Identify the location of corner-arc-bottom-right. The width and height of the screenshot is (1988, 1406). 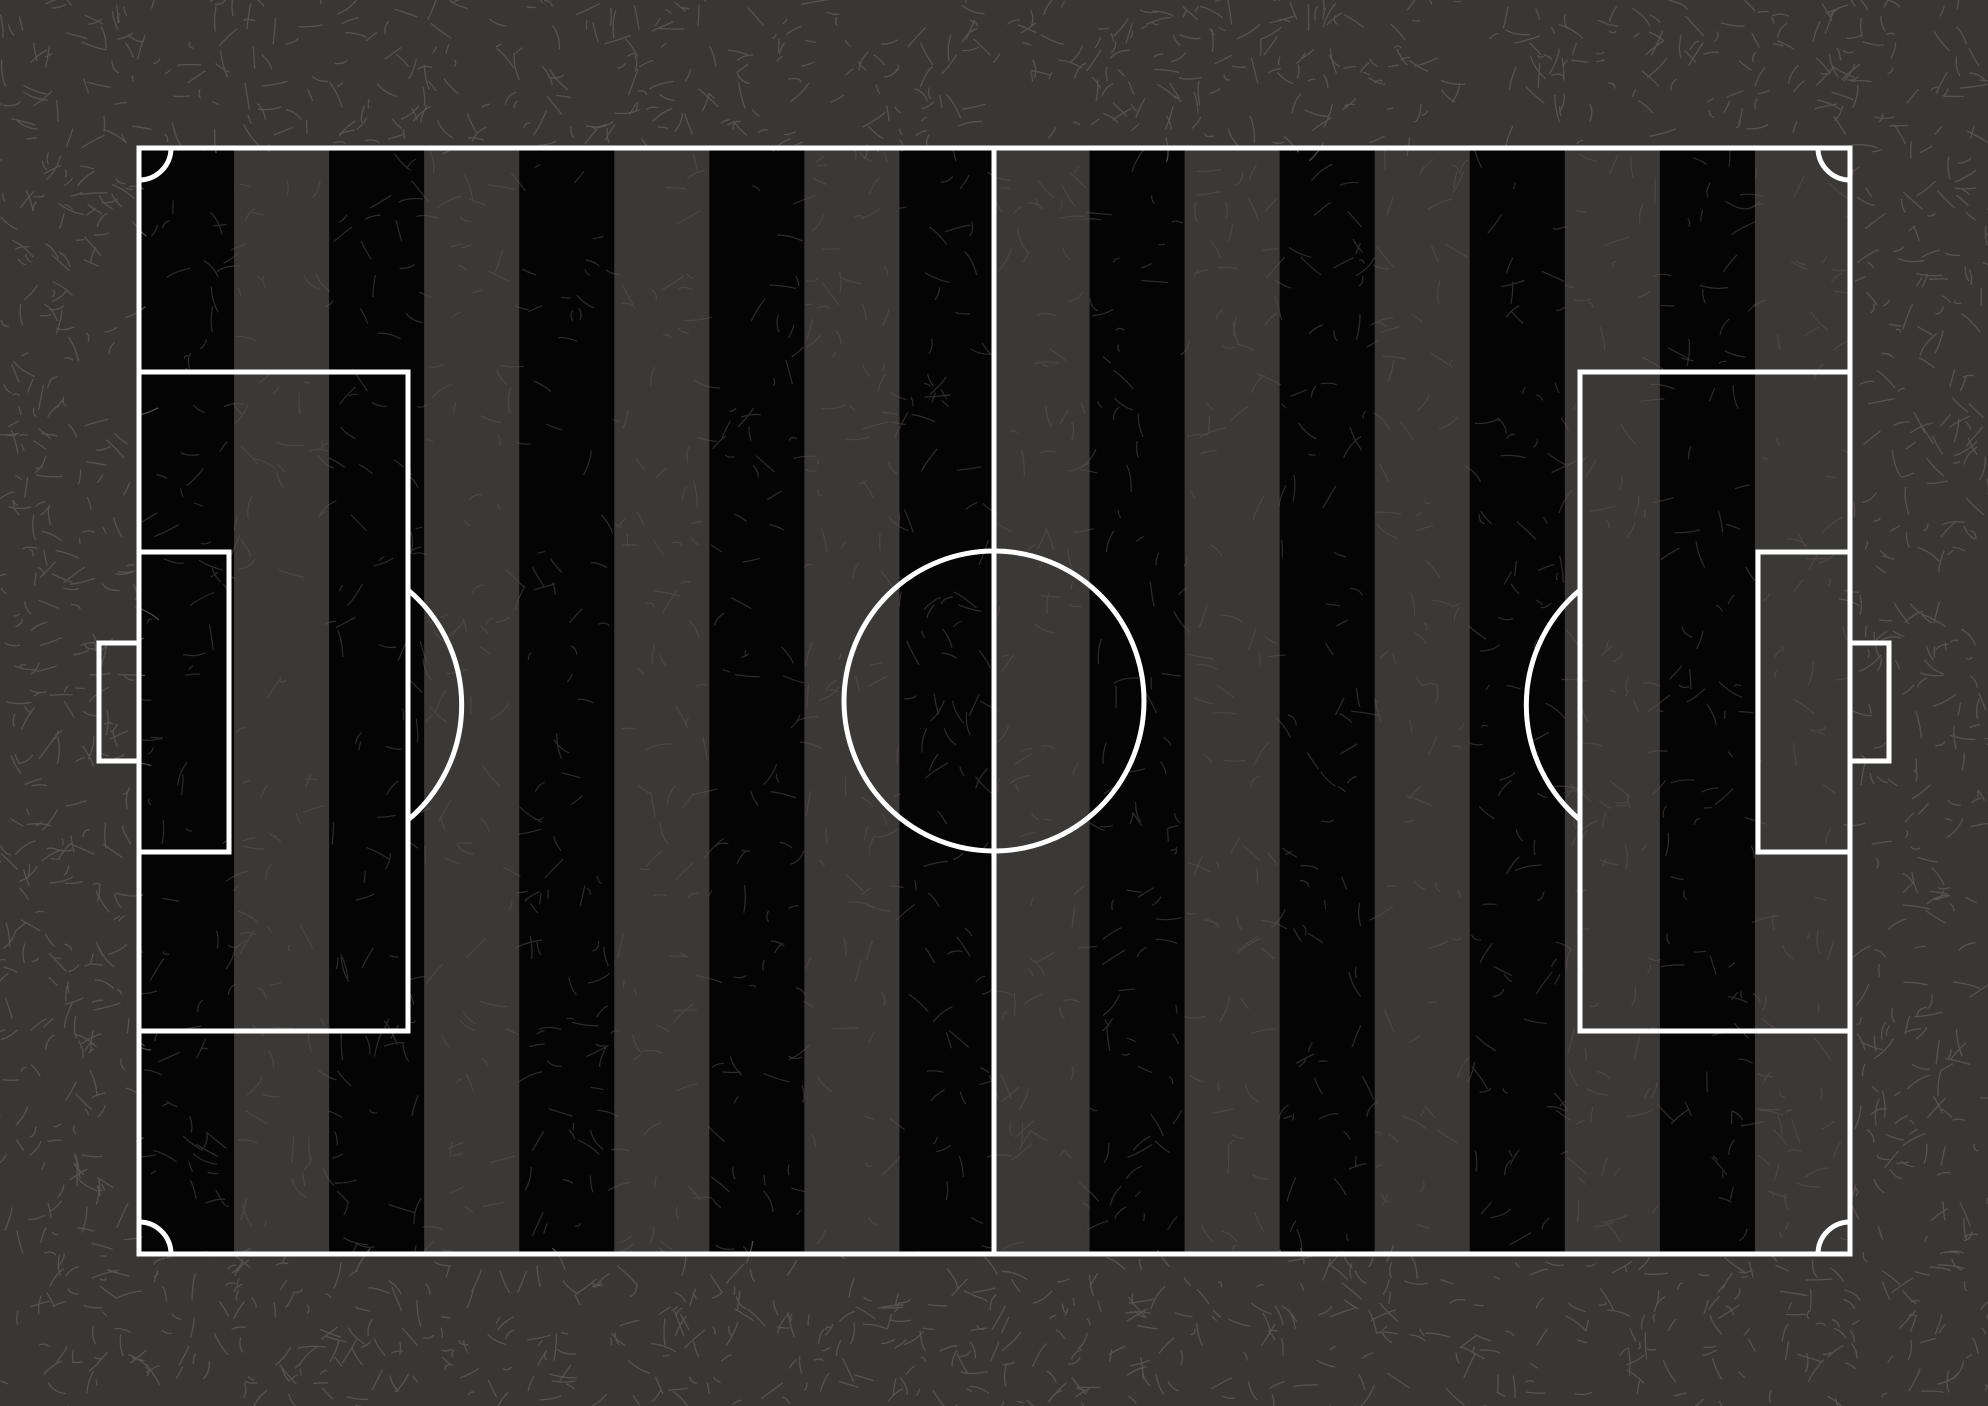
(1833, 1237).